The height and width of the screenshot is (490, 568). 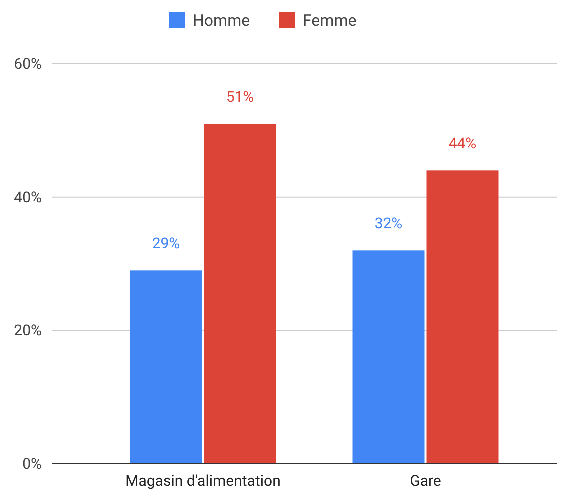 What do you see at coordinates (32, 464) in the screenshot?
I see `y-tick-label: 0%` at bounding box center [32, 464].